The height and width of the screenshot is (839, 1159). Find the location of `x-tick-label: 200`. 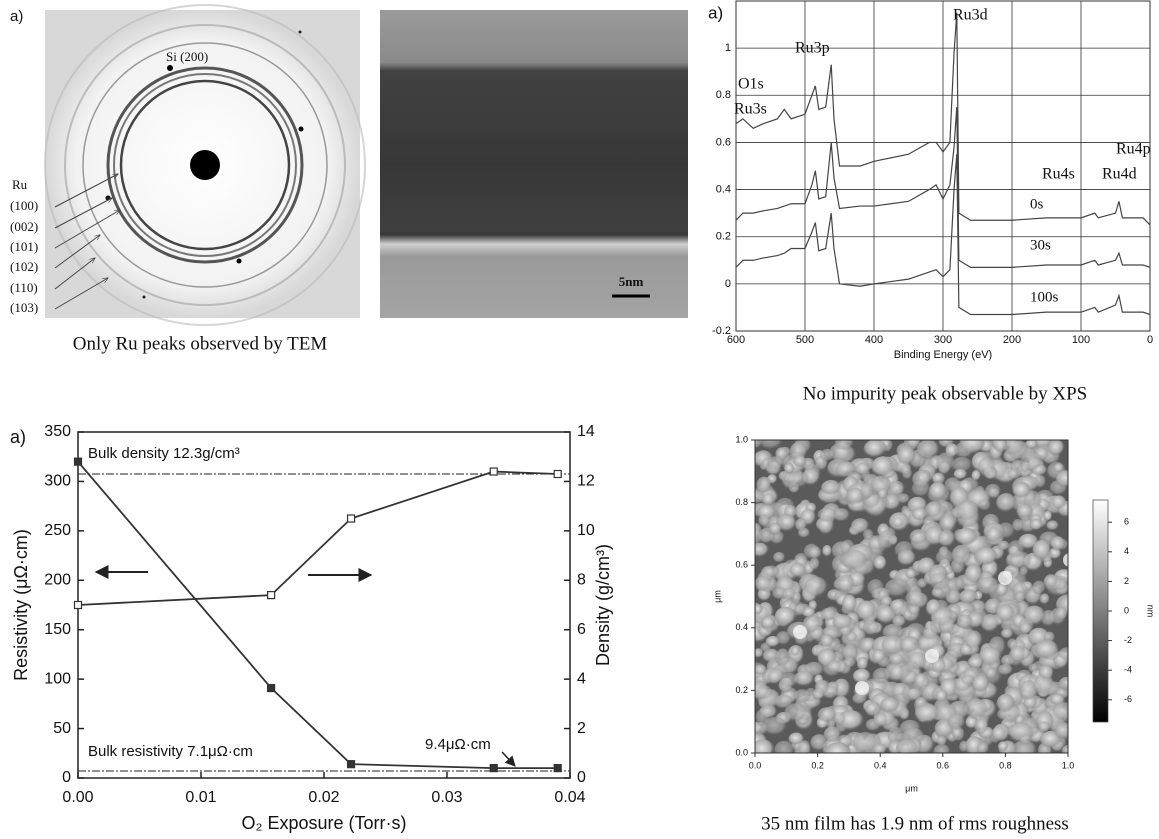

x-tick-label: 200 is located at coordinates (1012, 340).